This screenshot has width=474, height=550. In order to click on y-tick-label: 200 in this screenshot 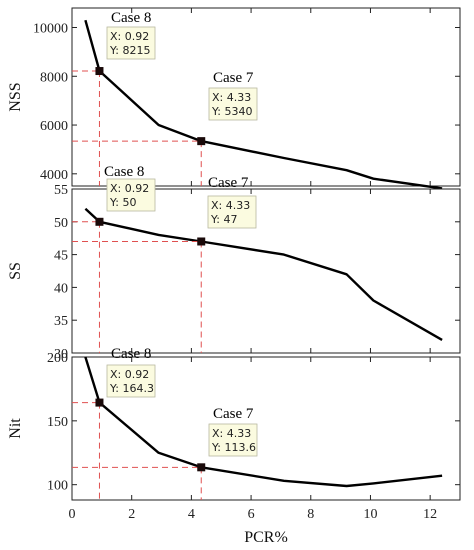, I will do `click(57, 358)`.